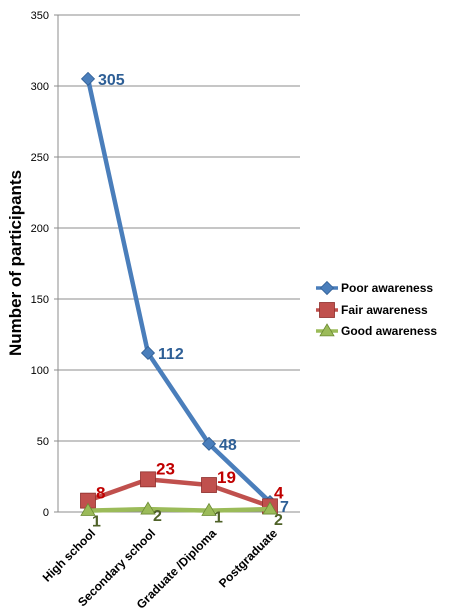  What do you see at coordinates (389, 331) in the screenshot?
I see `legend-label: Good awareness` at bounding box center [389, 331].